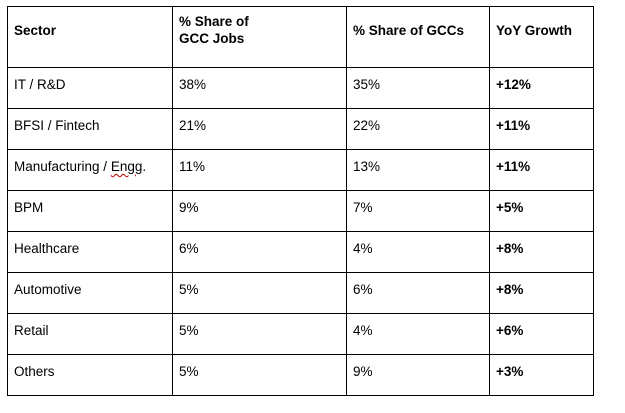 This screenshot has height=413, width=625. What do you see at coordinates (189, 248) in the screenshot?
I see `jobs-share-value: 6%` at bounding box center [189, 248].